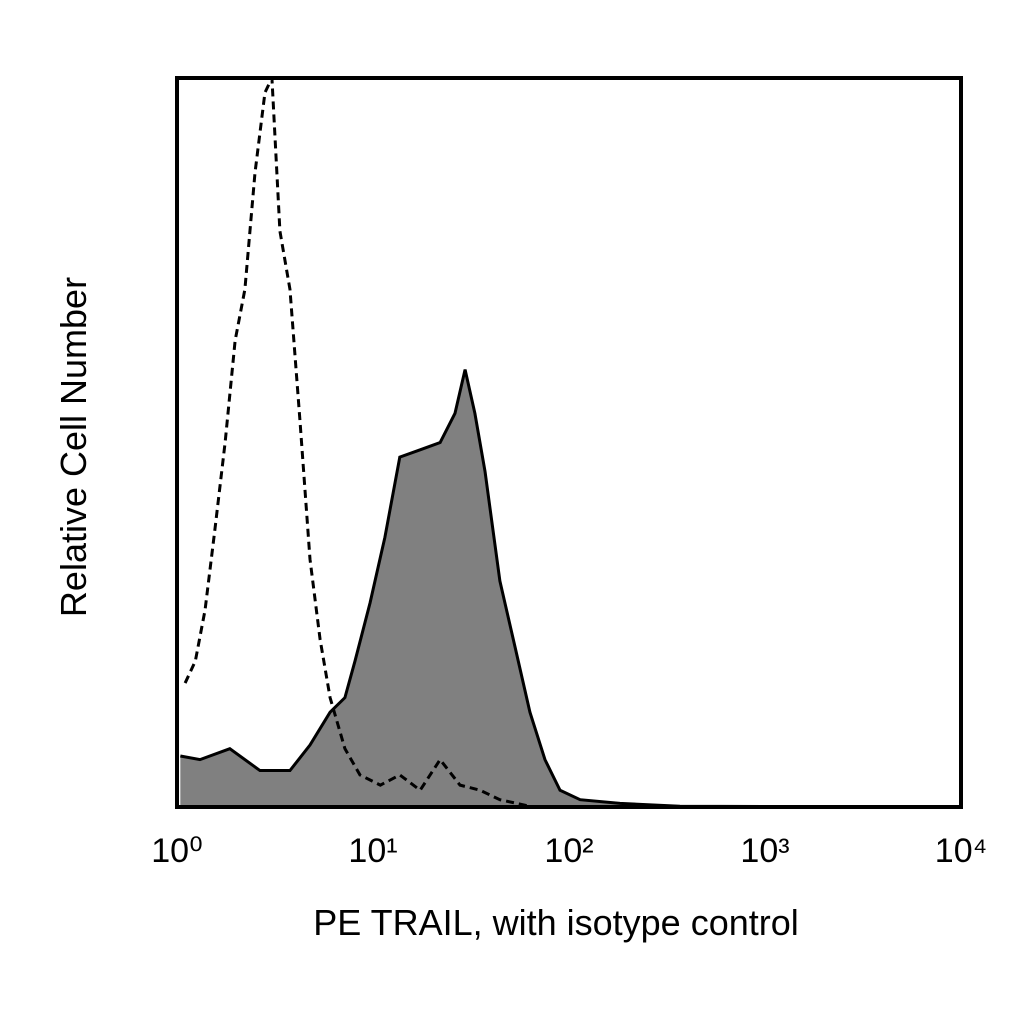 This screenshot has height=1024, width=1024. I want to click on x-tick-label: 10⁴, so click(961, 851).